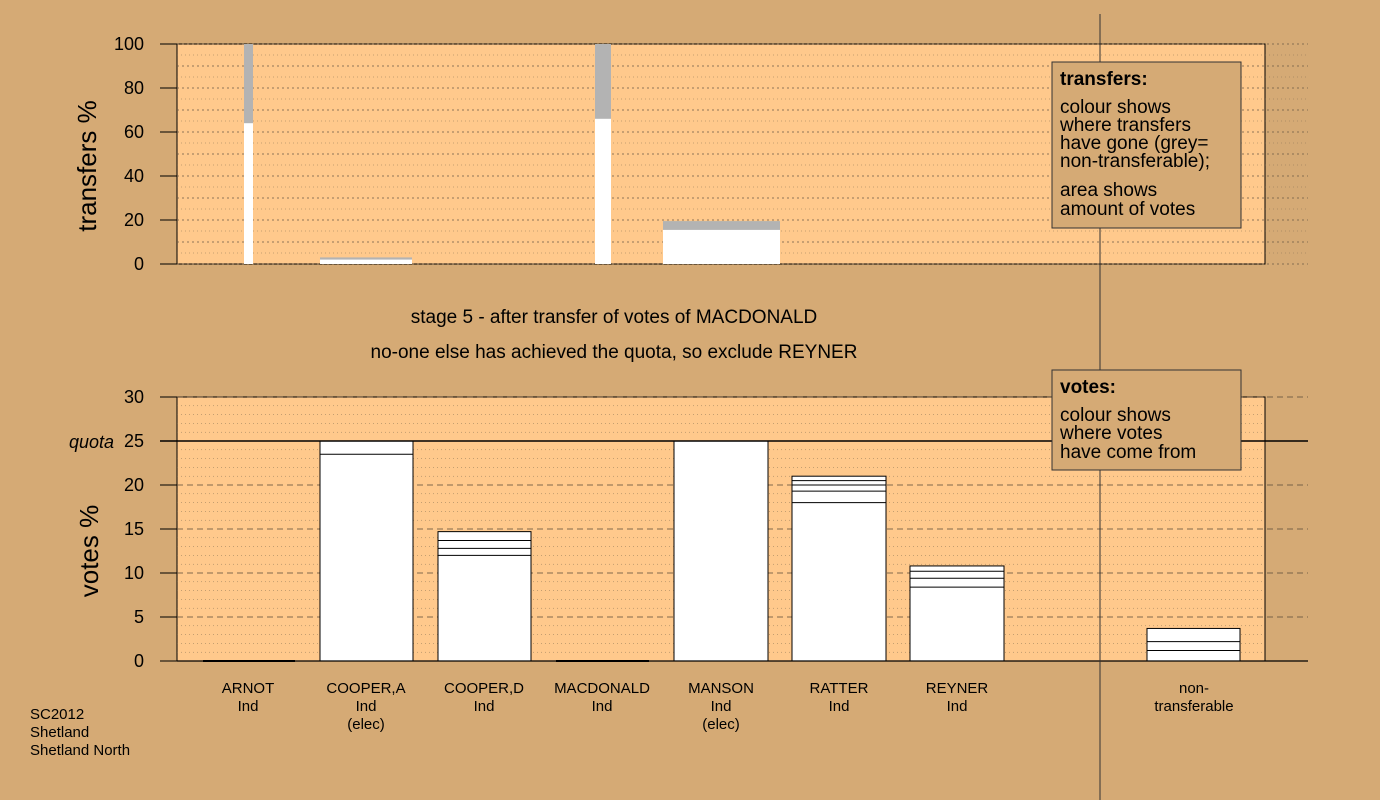 This screenshot has height=800, width=1380. I want to click on candidate-name: COOPER,A, so click(365, 688).